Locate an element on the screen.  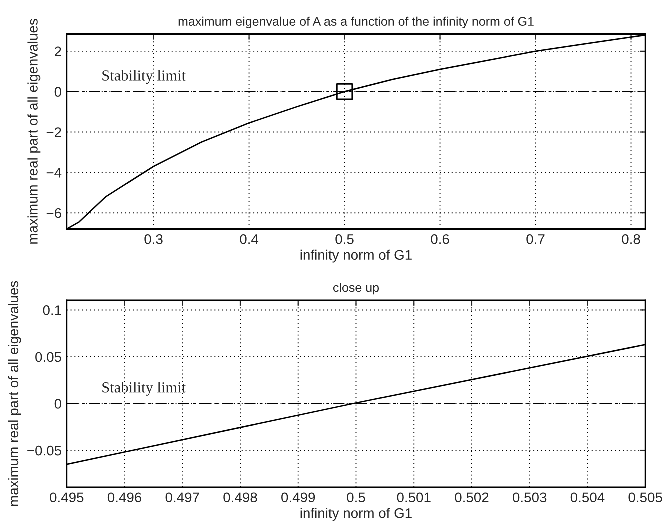
x-tick-label: 0.498 is located at coordinates (241, 497).